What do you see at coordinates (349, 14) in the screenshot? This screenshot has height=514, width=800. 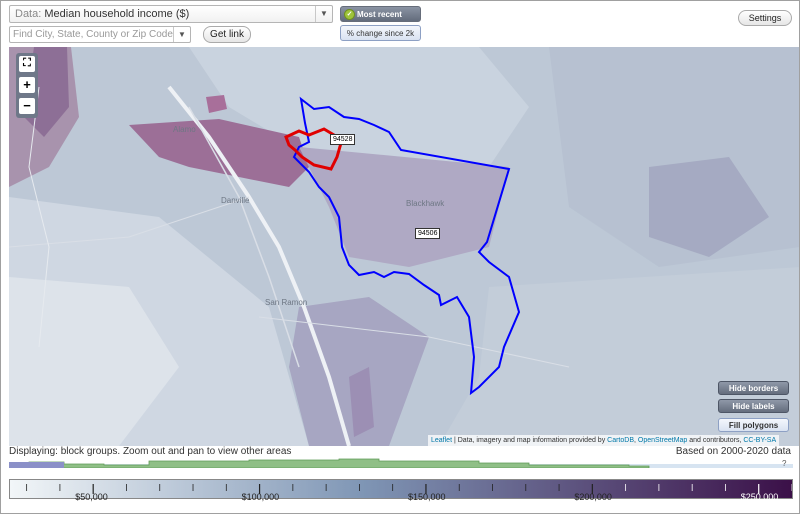 I see `checkmark-icon: ✓` at bounding box center [349, 14].